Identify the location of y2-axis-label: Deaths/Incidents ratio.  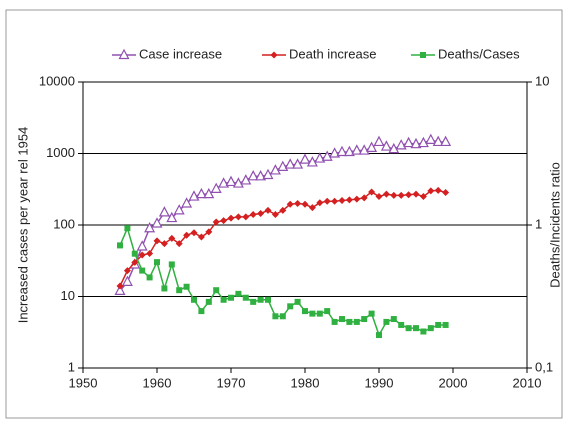
(554, 225).